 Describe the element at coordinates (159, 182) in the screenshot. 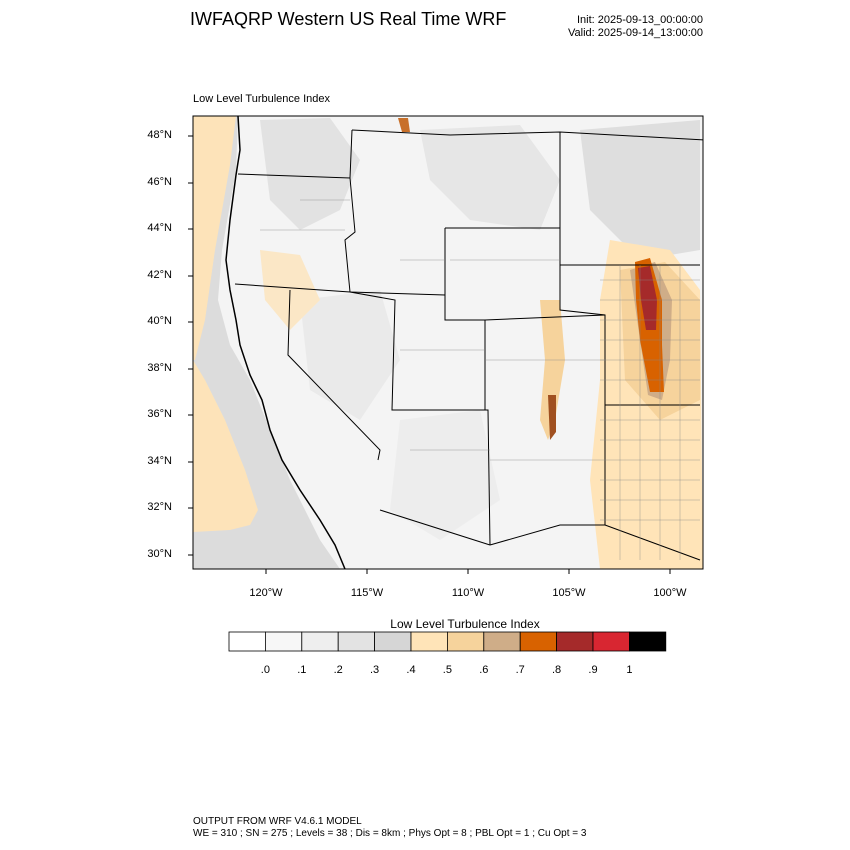

I see `lat-label: 46°N` at that location.